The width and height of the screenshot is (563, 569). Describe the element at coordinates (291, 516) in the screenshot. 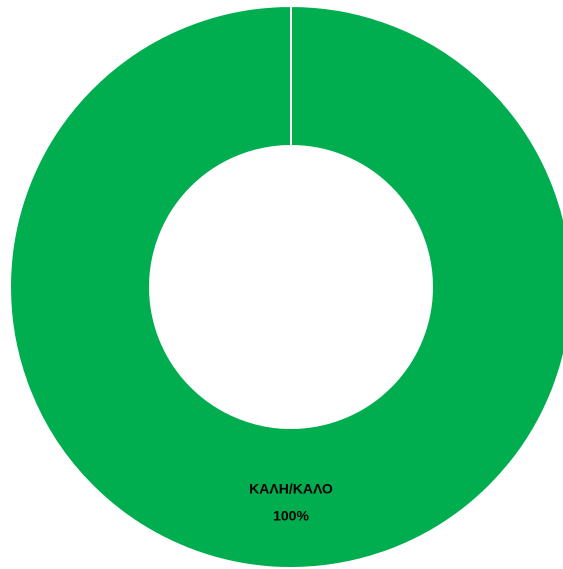

I see `segment-value-label: 100%` at that location.